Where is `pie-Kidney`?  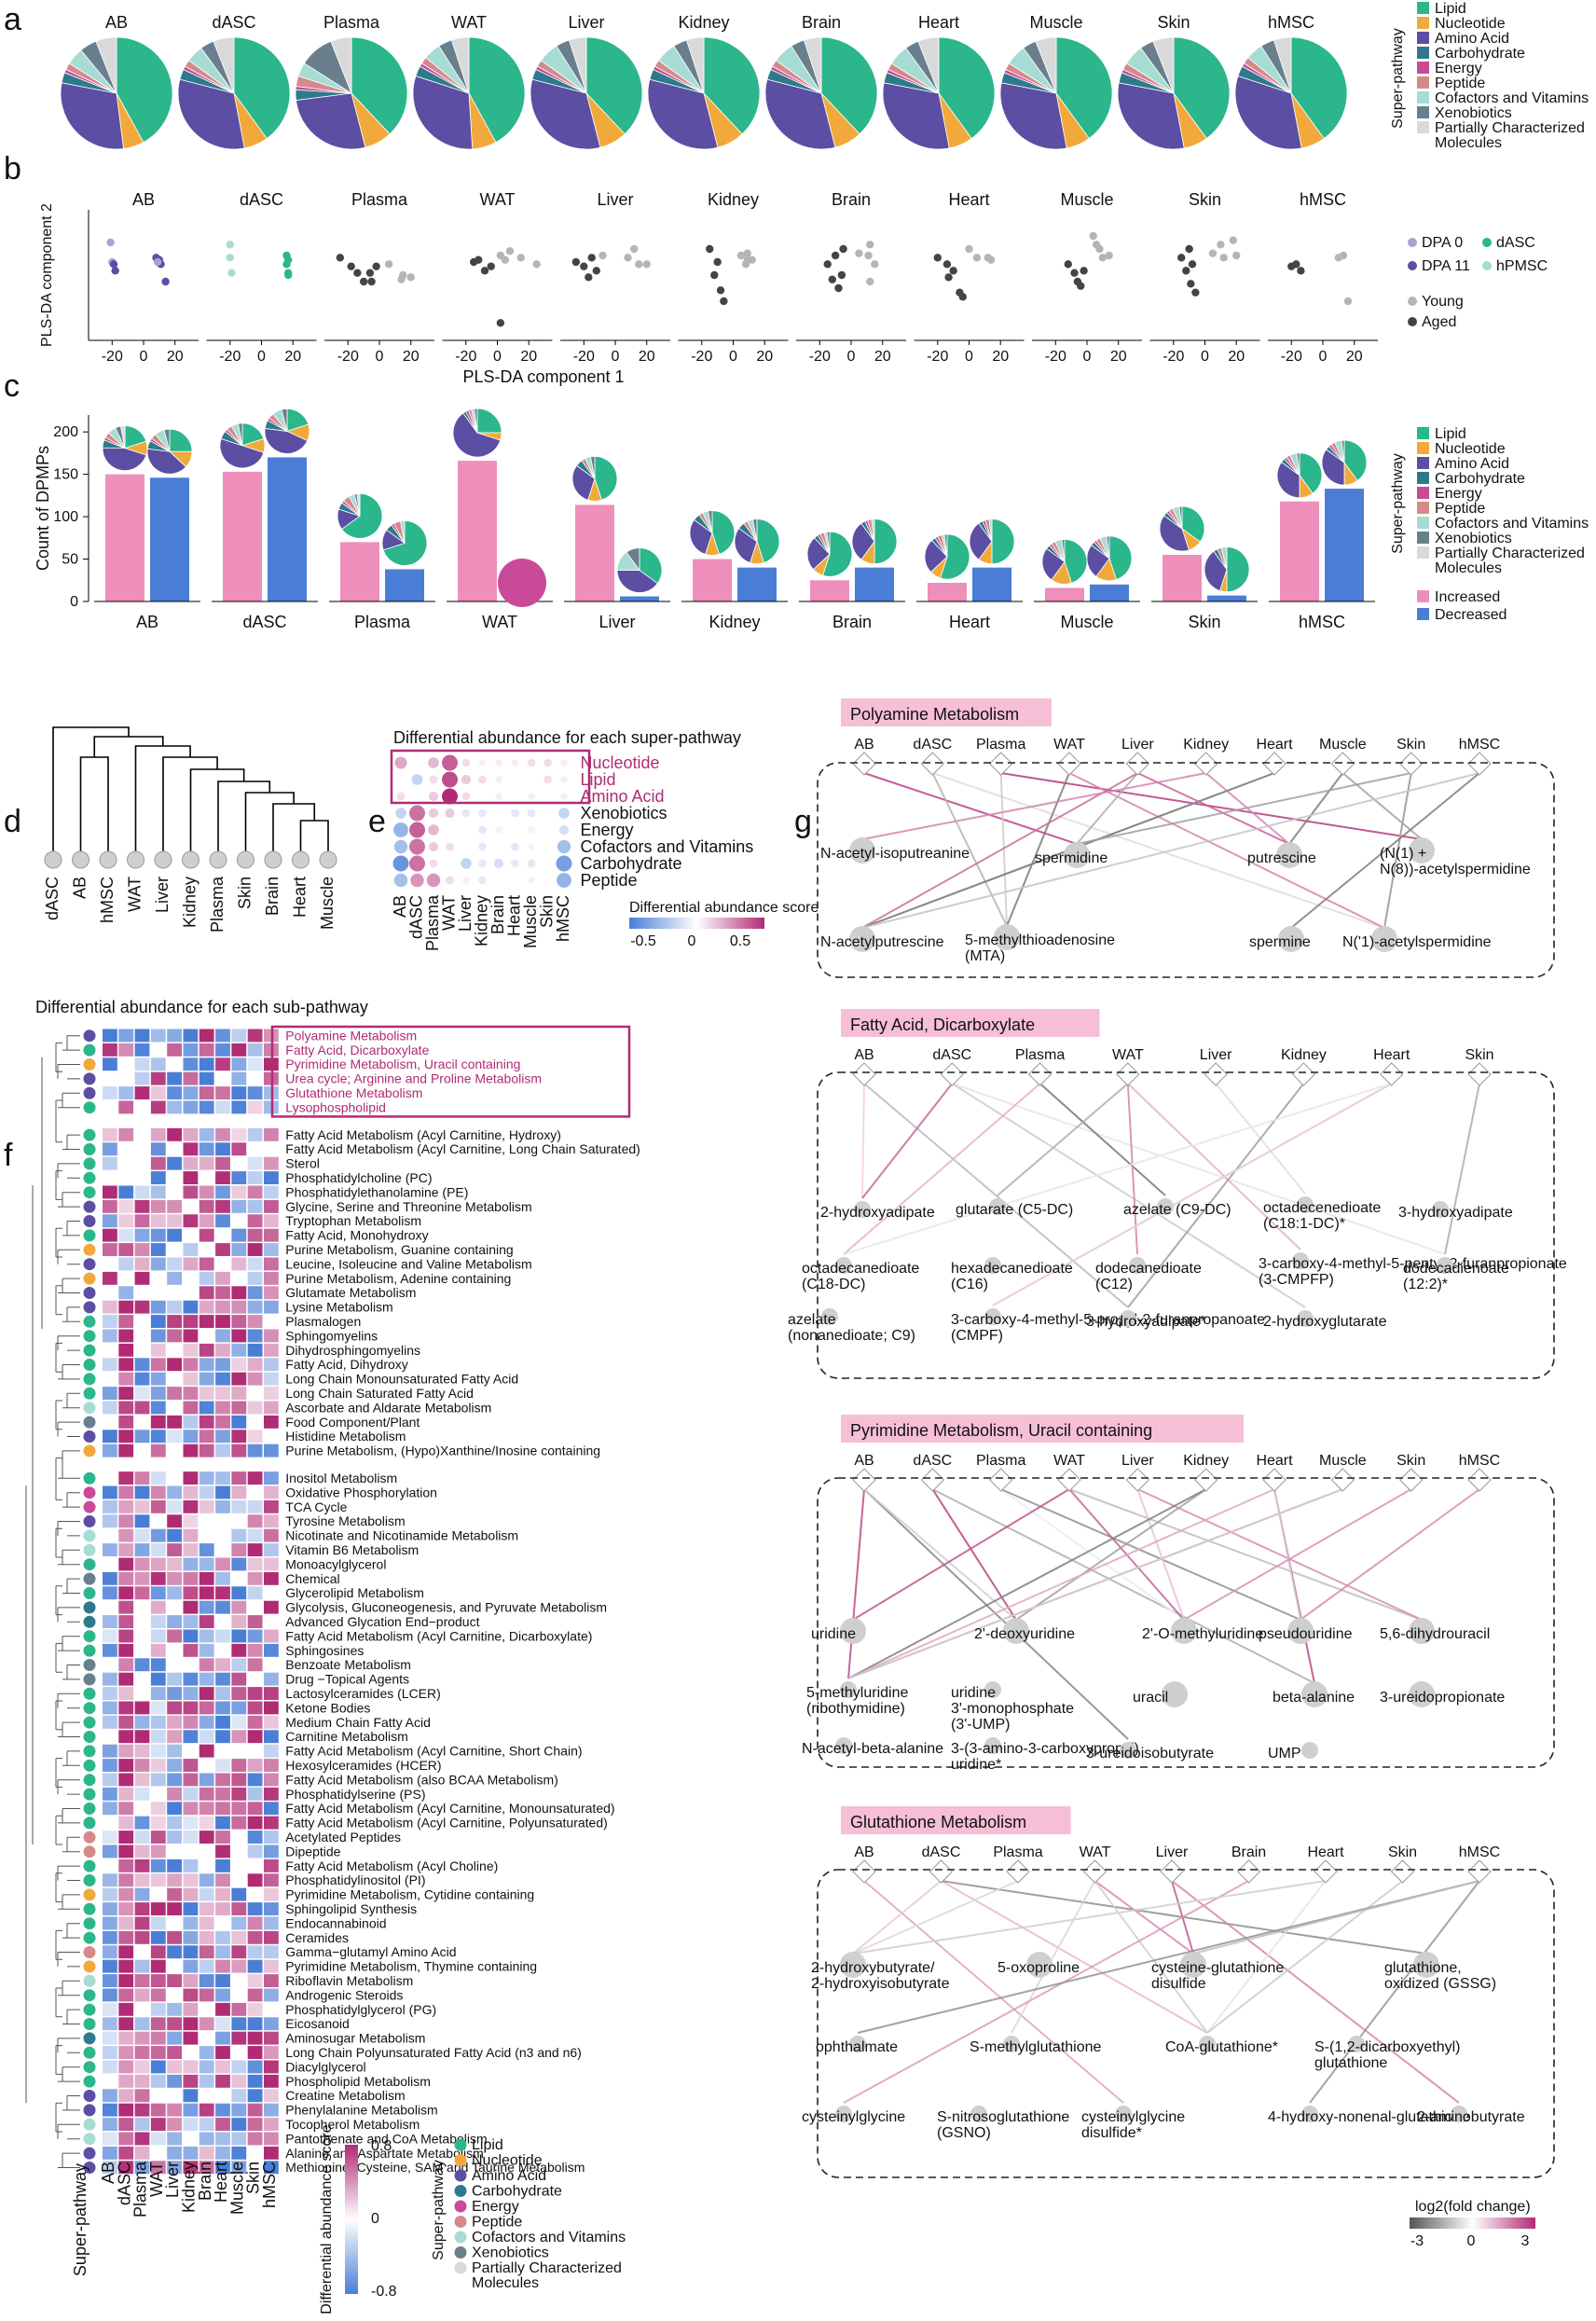 pie-Kidney is located at coordinates (704, 93).